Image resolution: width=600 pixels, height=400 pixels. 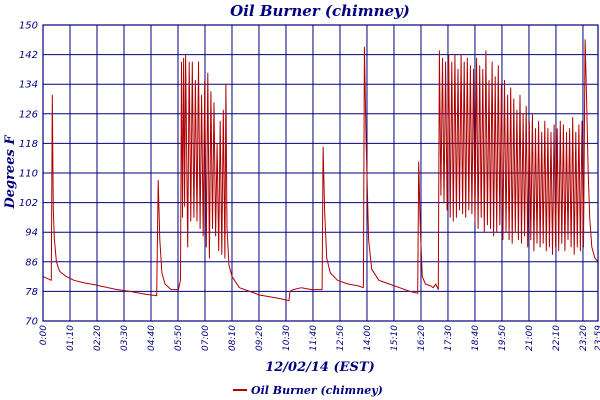 I want to click on y-tick-label: 150, so click(x=28, y=26).